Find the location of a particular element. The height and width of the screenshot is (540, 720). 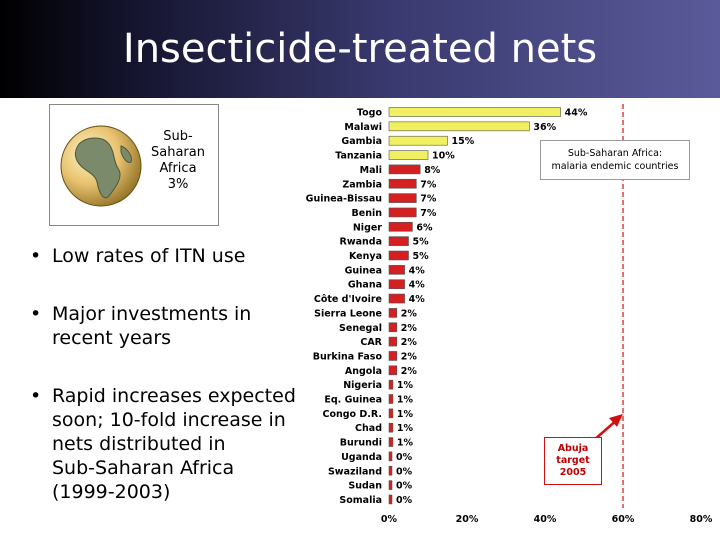

globe-label-line: Saharan is located at coordinates (178, 152).